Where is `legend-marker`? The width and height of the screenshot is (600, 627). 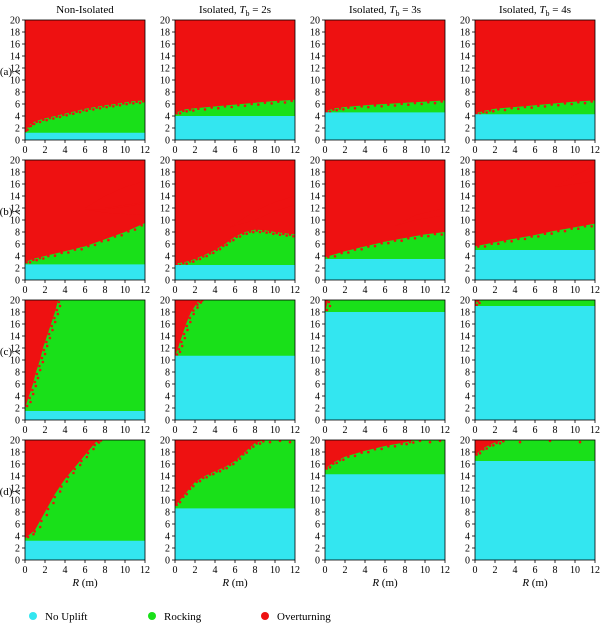 legend-marker is located at coordinates (33, 616).